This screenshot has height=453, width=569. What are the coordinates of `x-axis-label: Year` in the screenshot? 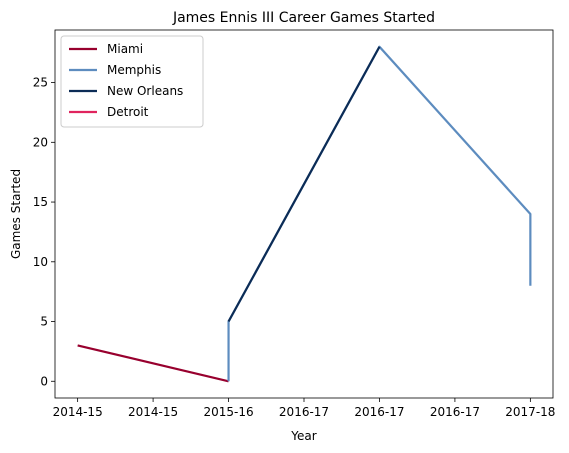 It's located at (303, 436).